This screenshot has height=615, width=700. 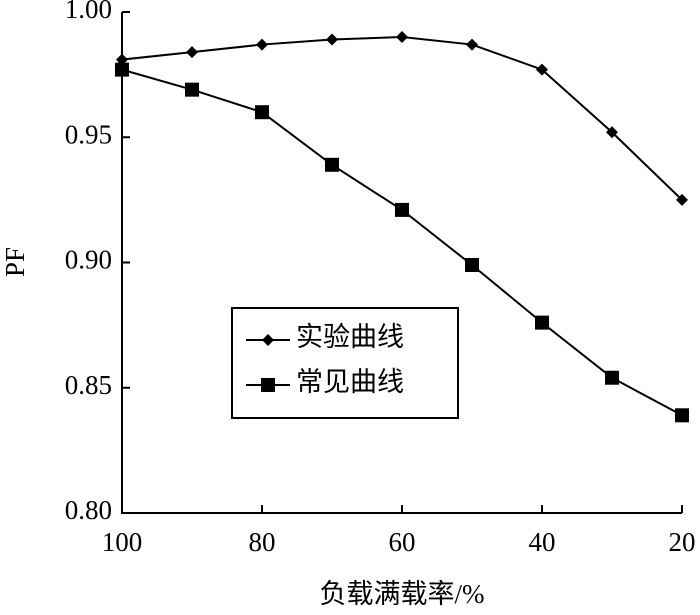 I want to click on legend-label: 实验曲线, so click(x=350, y=337).